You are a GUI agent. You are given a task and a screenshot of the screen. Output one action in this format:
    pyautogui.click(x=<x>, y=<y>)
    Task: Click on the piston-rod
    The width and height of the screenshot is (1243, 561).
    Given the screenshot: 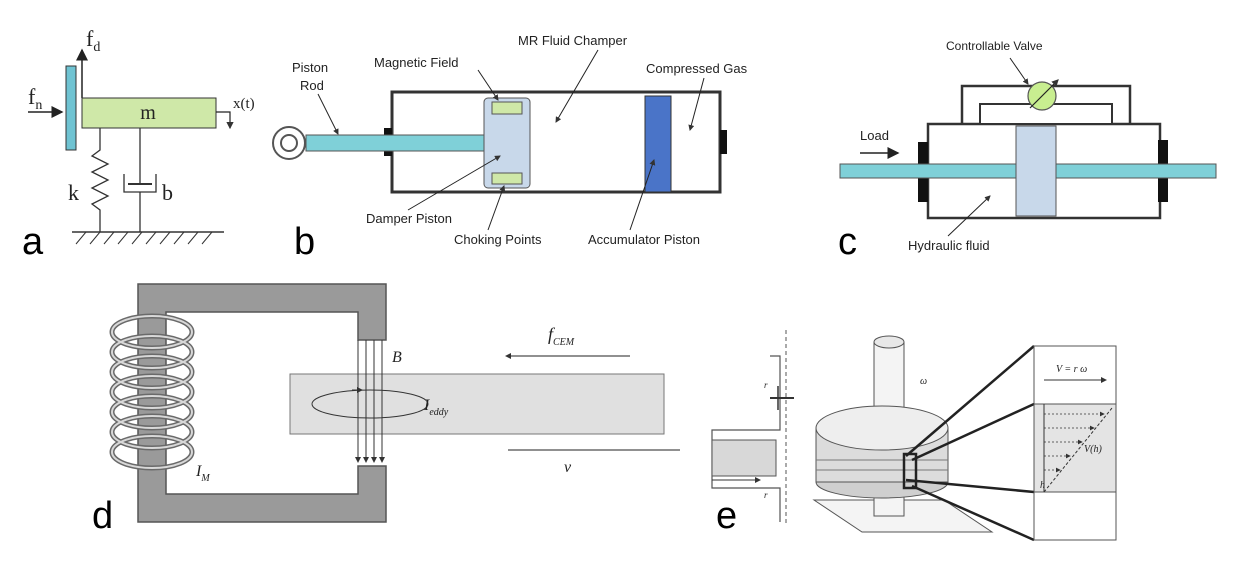 What is the action you would take?
    pyautogui.click(x=396, y=143)
    